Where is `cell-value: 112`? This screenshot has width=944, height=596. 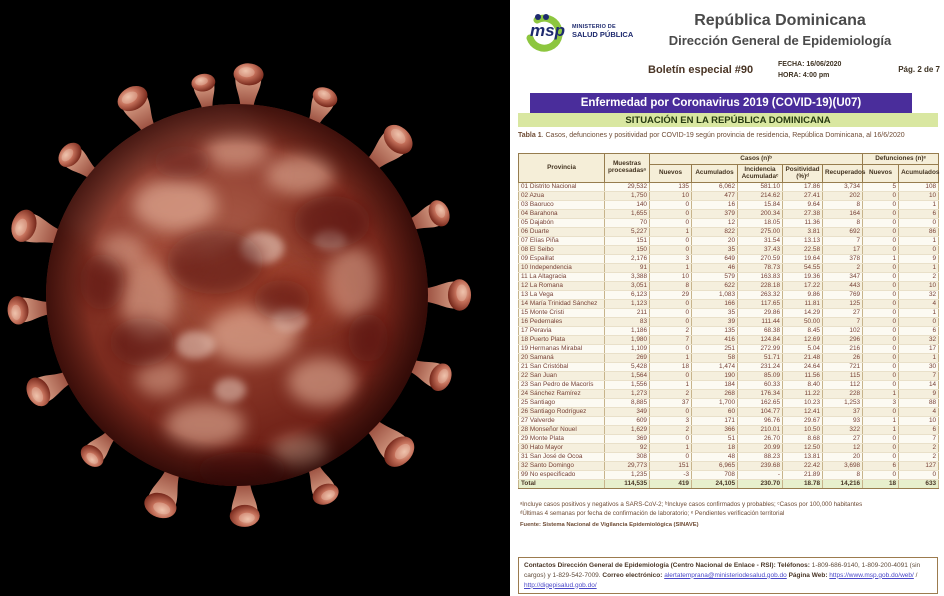
cell-value: 112 is located at coordinates (842, 385).